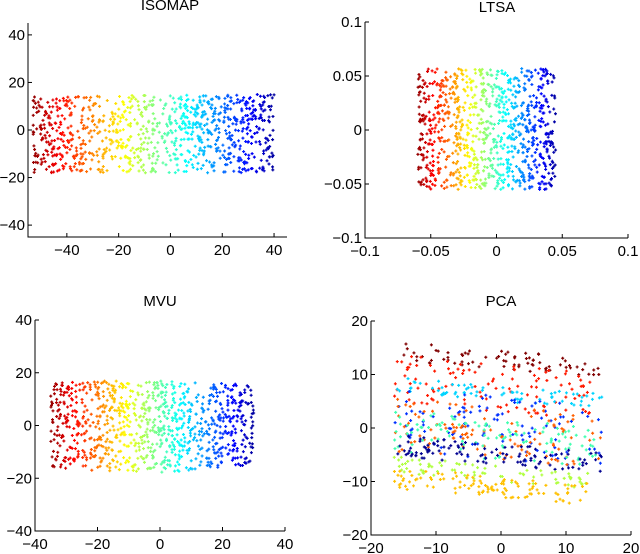 This screenshot has height=554, width=640. What do you see at coordinates (347, 238) in the screenshot?
I see `y-tick-label: −0.1` at bounding box center [347, 238].